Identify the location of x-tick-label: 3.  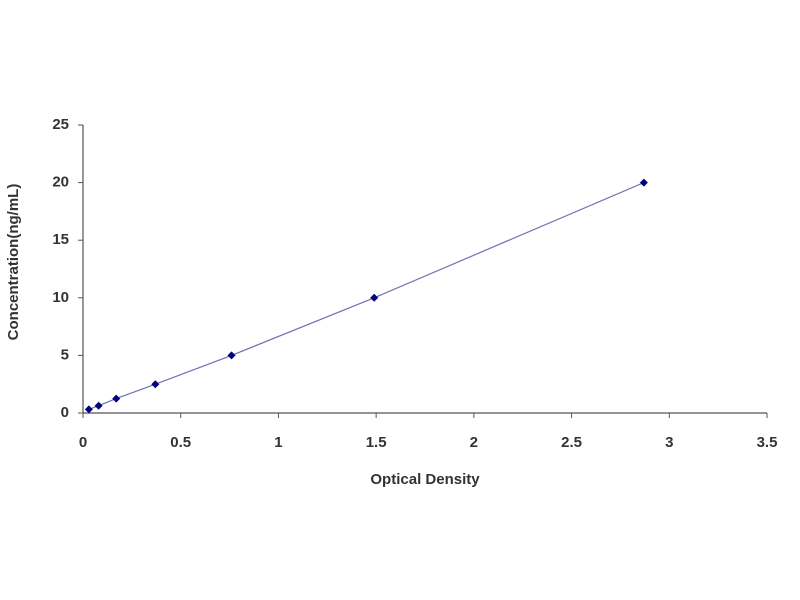
(669, 442).